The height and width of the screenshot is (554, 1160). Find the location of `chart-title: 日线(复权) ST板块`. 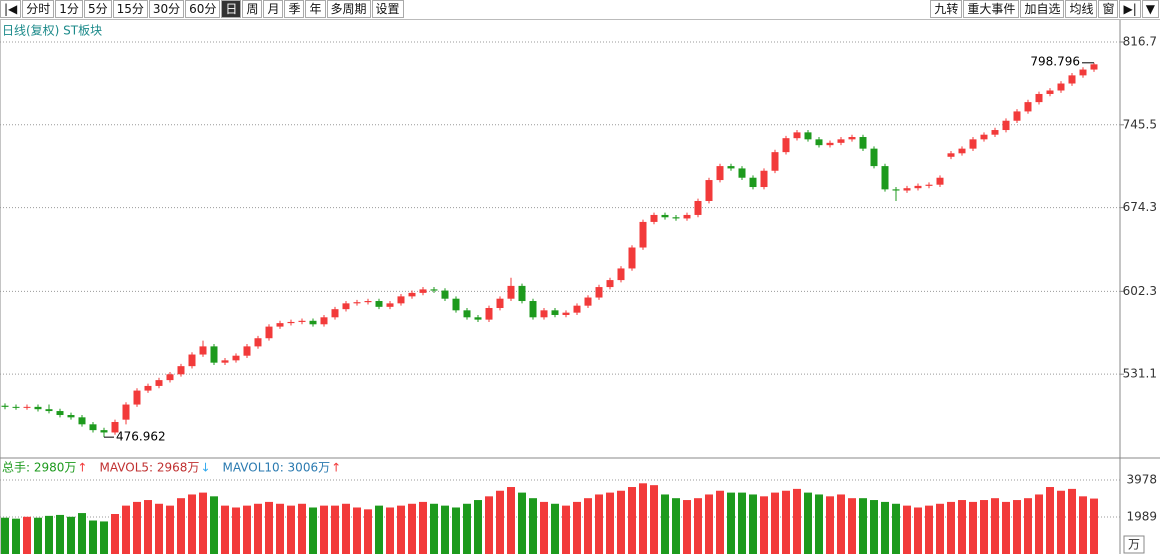

chart-title: 日线(复权) ST板块 is located at coordinates (52, 31).